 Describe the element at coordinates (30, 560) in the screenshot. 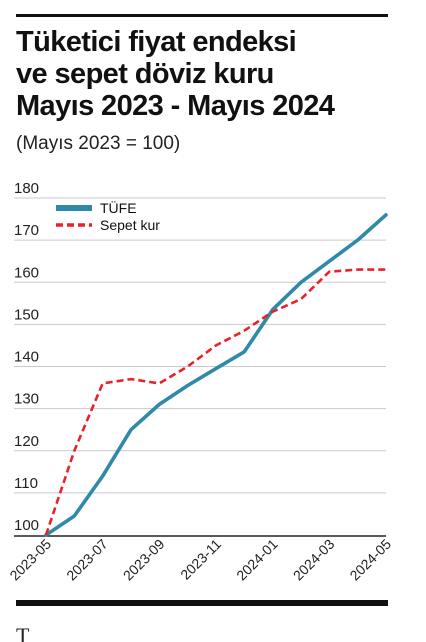

I see `x-tick-label-2023-05: 2023-05` at that location.